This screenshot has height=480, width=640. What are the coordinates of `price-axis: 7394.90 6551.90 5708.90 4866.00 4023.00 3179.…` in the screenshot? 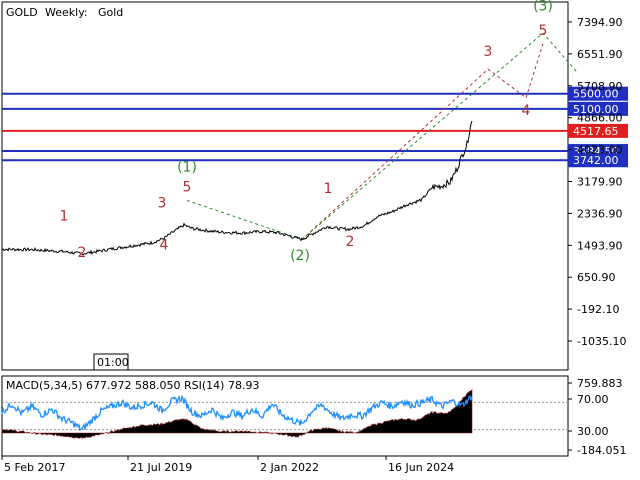 It's located at (597, 182).